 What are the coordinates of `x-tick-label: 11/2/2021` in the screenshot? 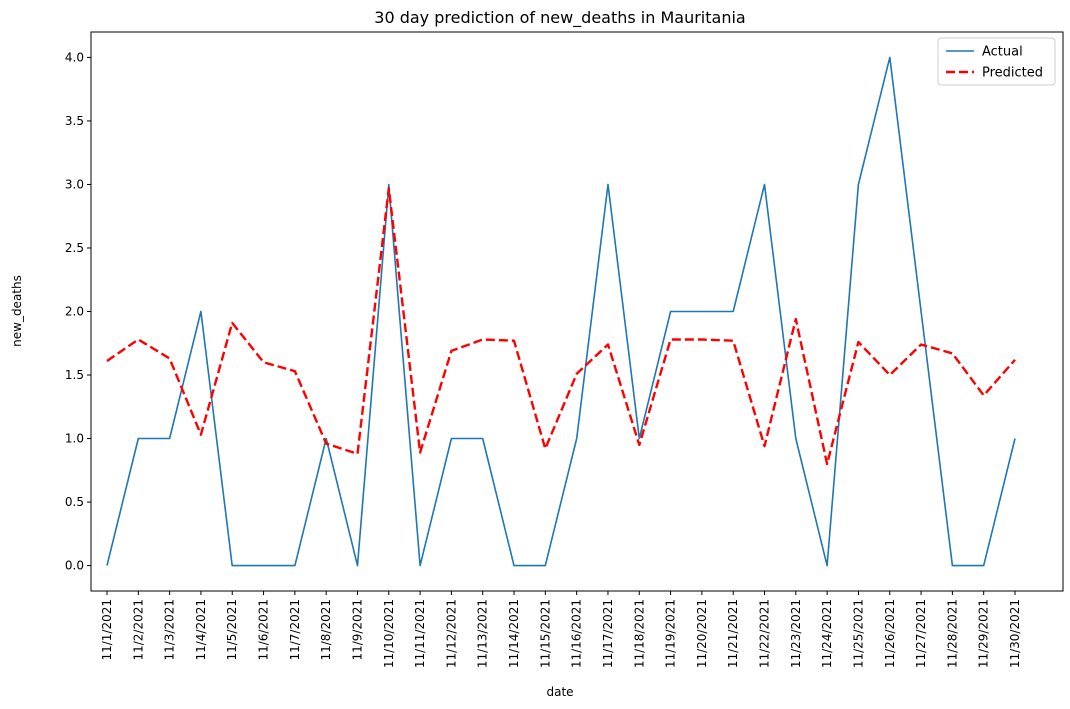 It's located at (138, 630).